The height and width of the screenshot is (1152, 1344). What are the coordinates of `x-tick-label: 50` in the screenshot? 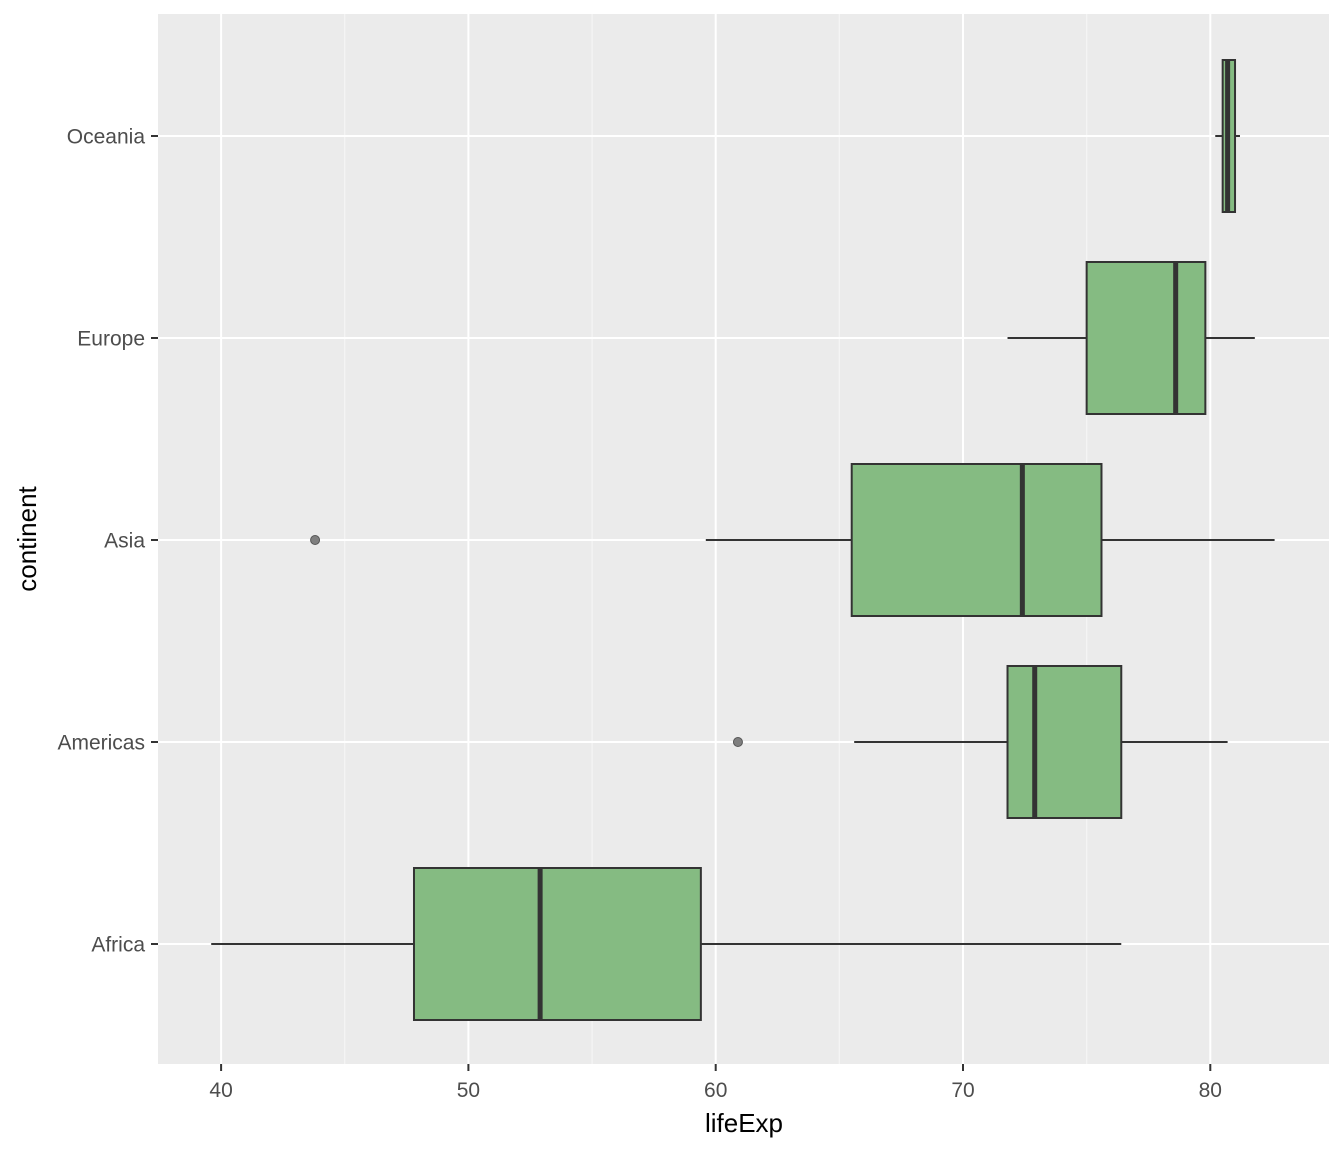 It's located at (468, 1090).